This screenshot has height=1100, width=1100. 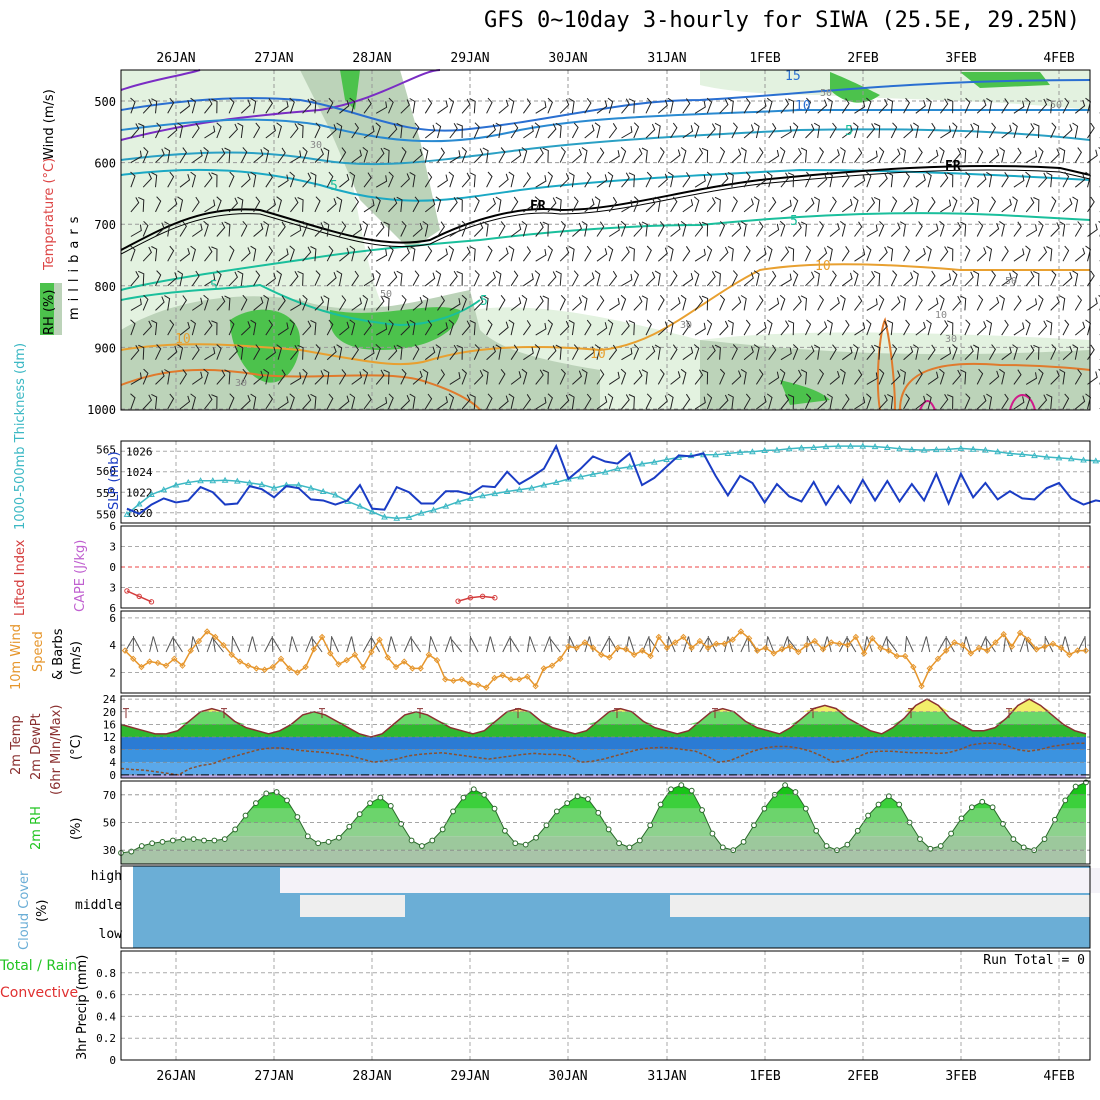 I want to click on upper-ytick-label: 800, so click(x=105, y=287).